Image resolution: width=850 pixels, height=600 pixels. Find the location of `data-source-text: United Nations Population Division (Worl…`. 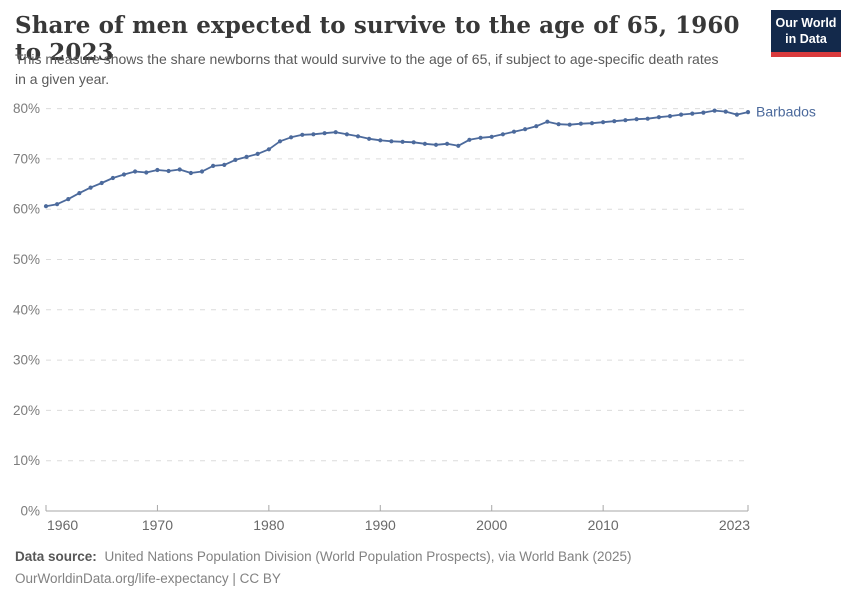

data-source-text: United Nations Population Division (Worl… is located at coordinates (368, 556).